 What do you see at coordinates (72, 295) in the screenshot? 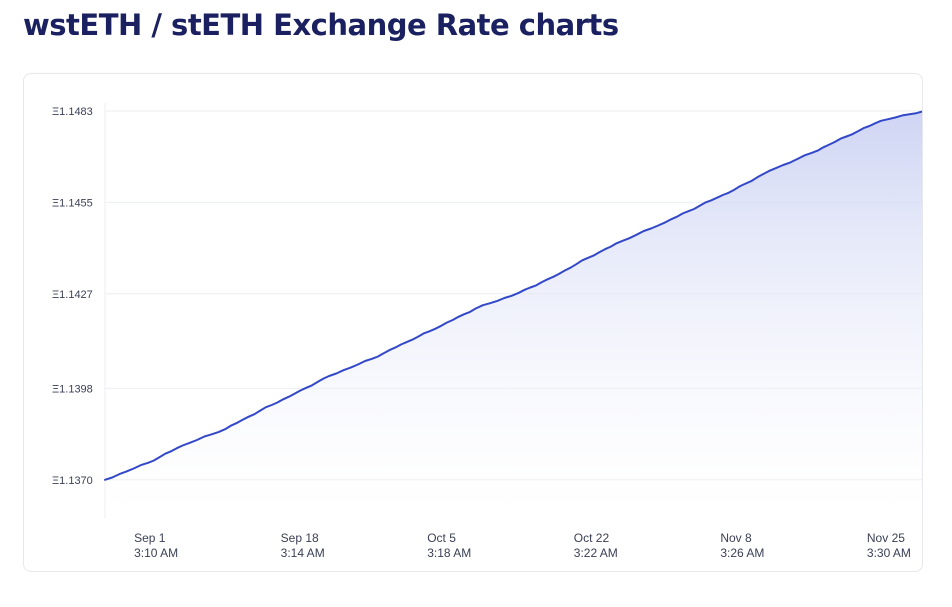
I see `y-tick-label: Ξ1.1427` at bounding box center [72, 295].